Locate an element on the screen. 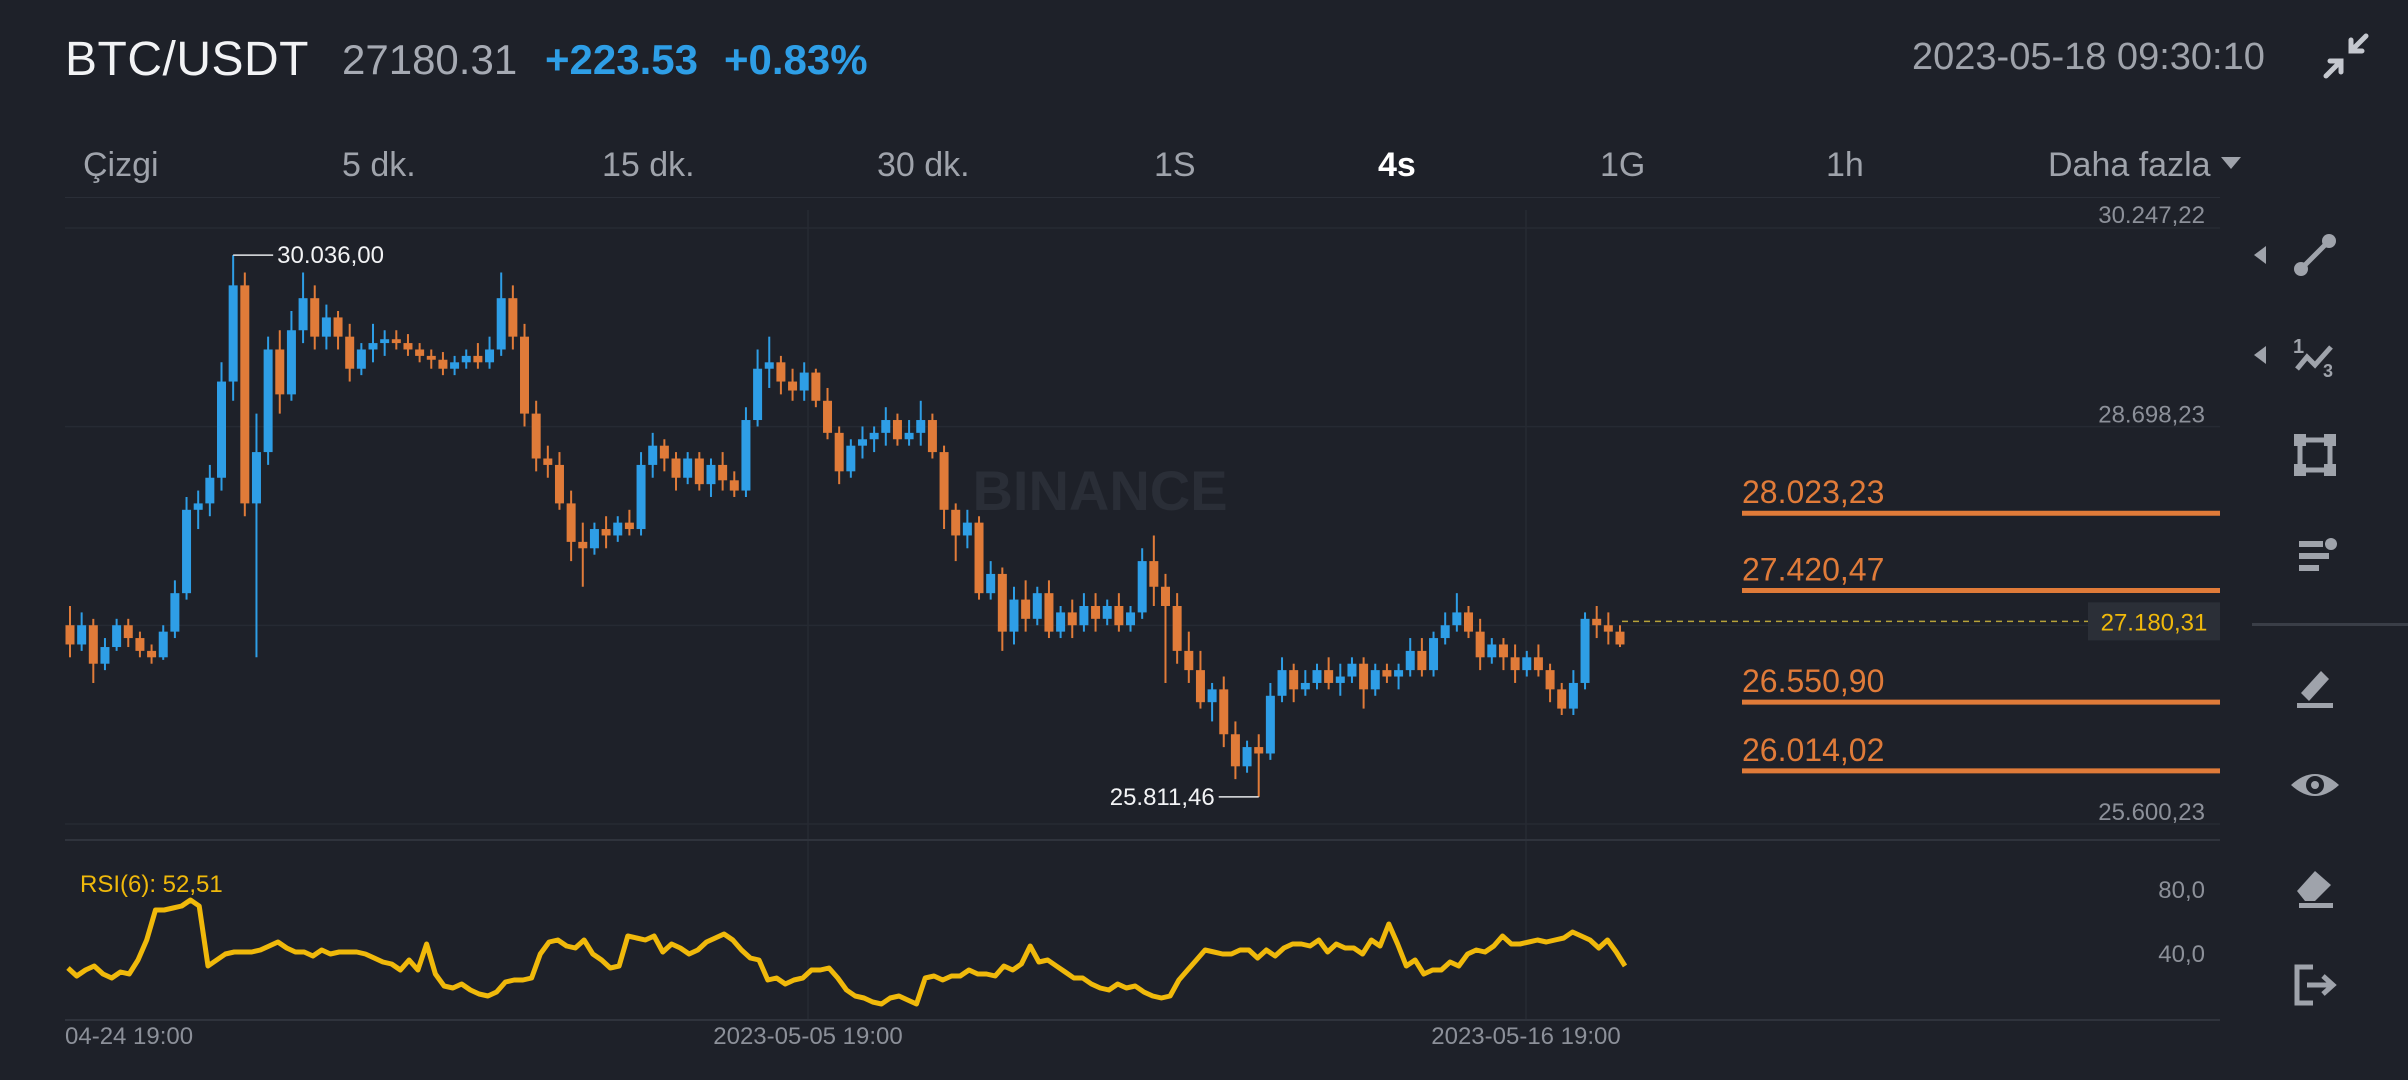 This screenshot has height=1080, width=2408. collapse-icon is located at coordinates (2346, 56).